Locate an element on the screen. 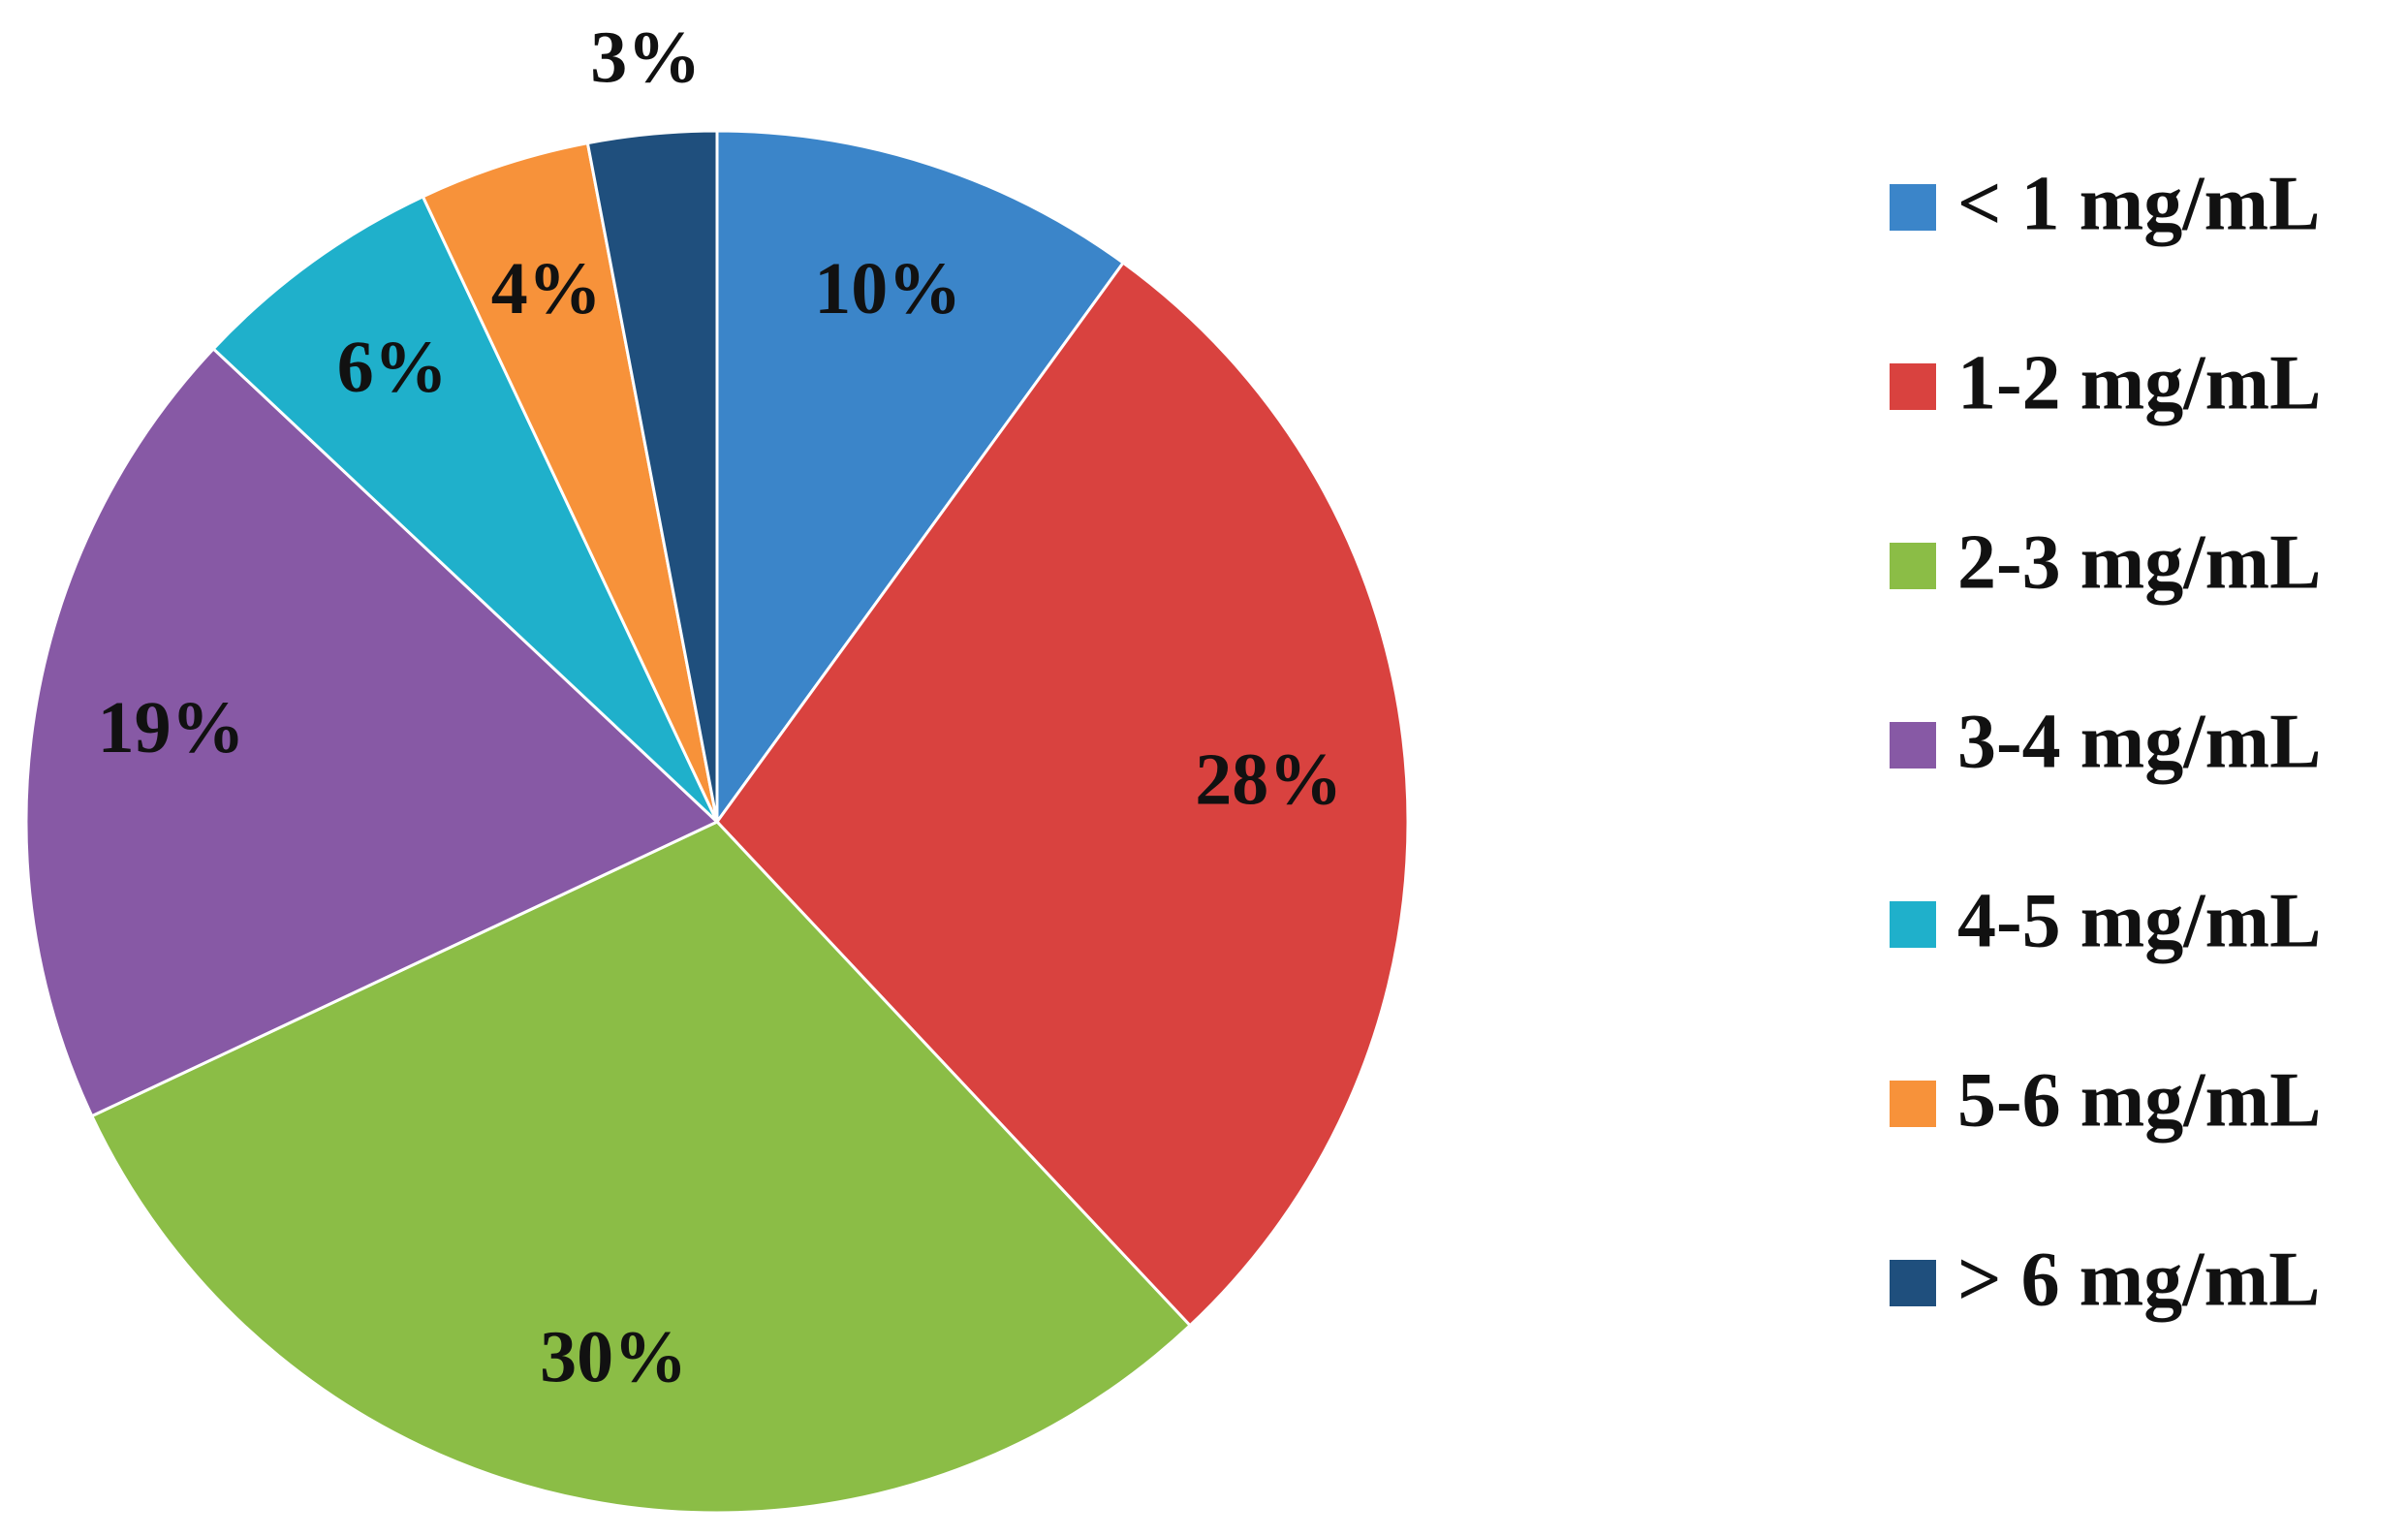 Image resolution: width=2408 pixels, height=1537 pixels. legend-label: > 6 mg/mL is located at coordinates (2139, 1279).